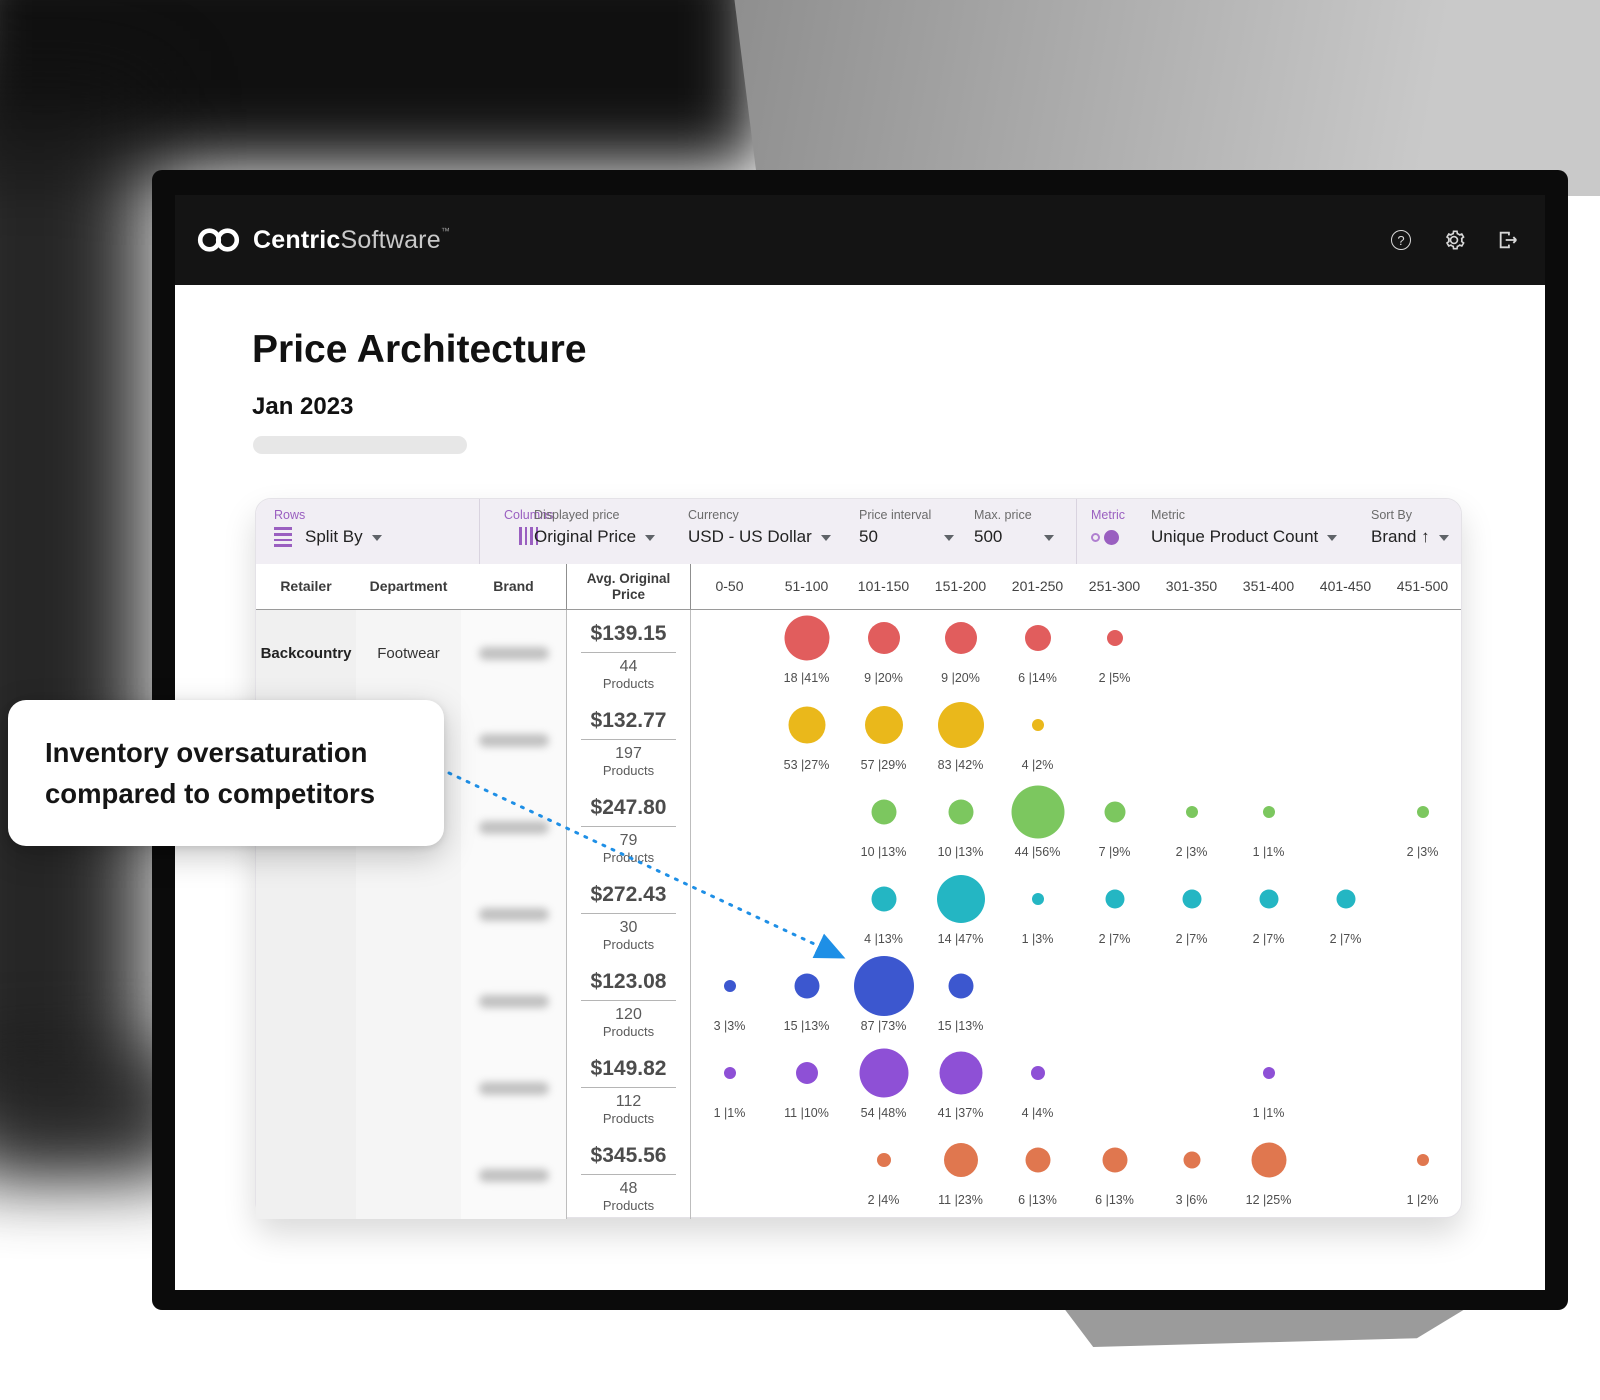  Describe the element at coordinates (1014, 527) in the screenshot. I see `max-price-dropdown: Max. price 500` at that location.